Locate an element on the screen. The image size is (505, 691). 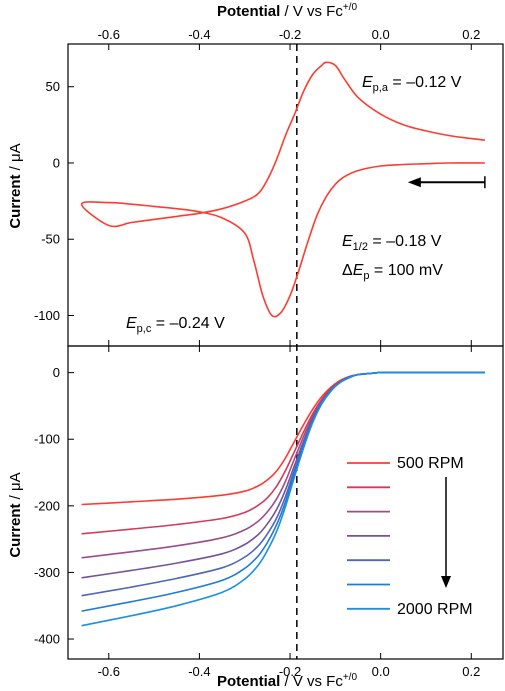
bottom-ylabel: Current / μA is located at coordinates (15, 514).